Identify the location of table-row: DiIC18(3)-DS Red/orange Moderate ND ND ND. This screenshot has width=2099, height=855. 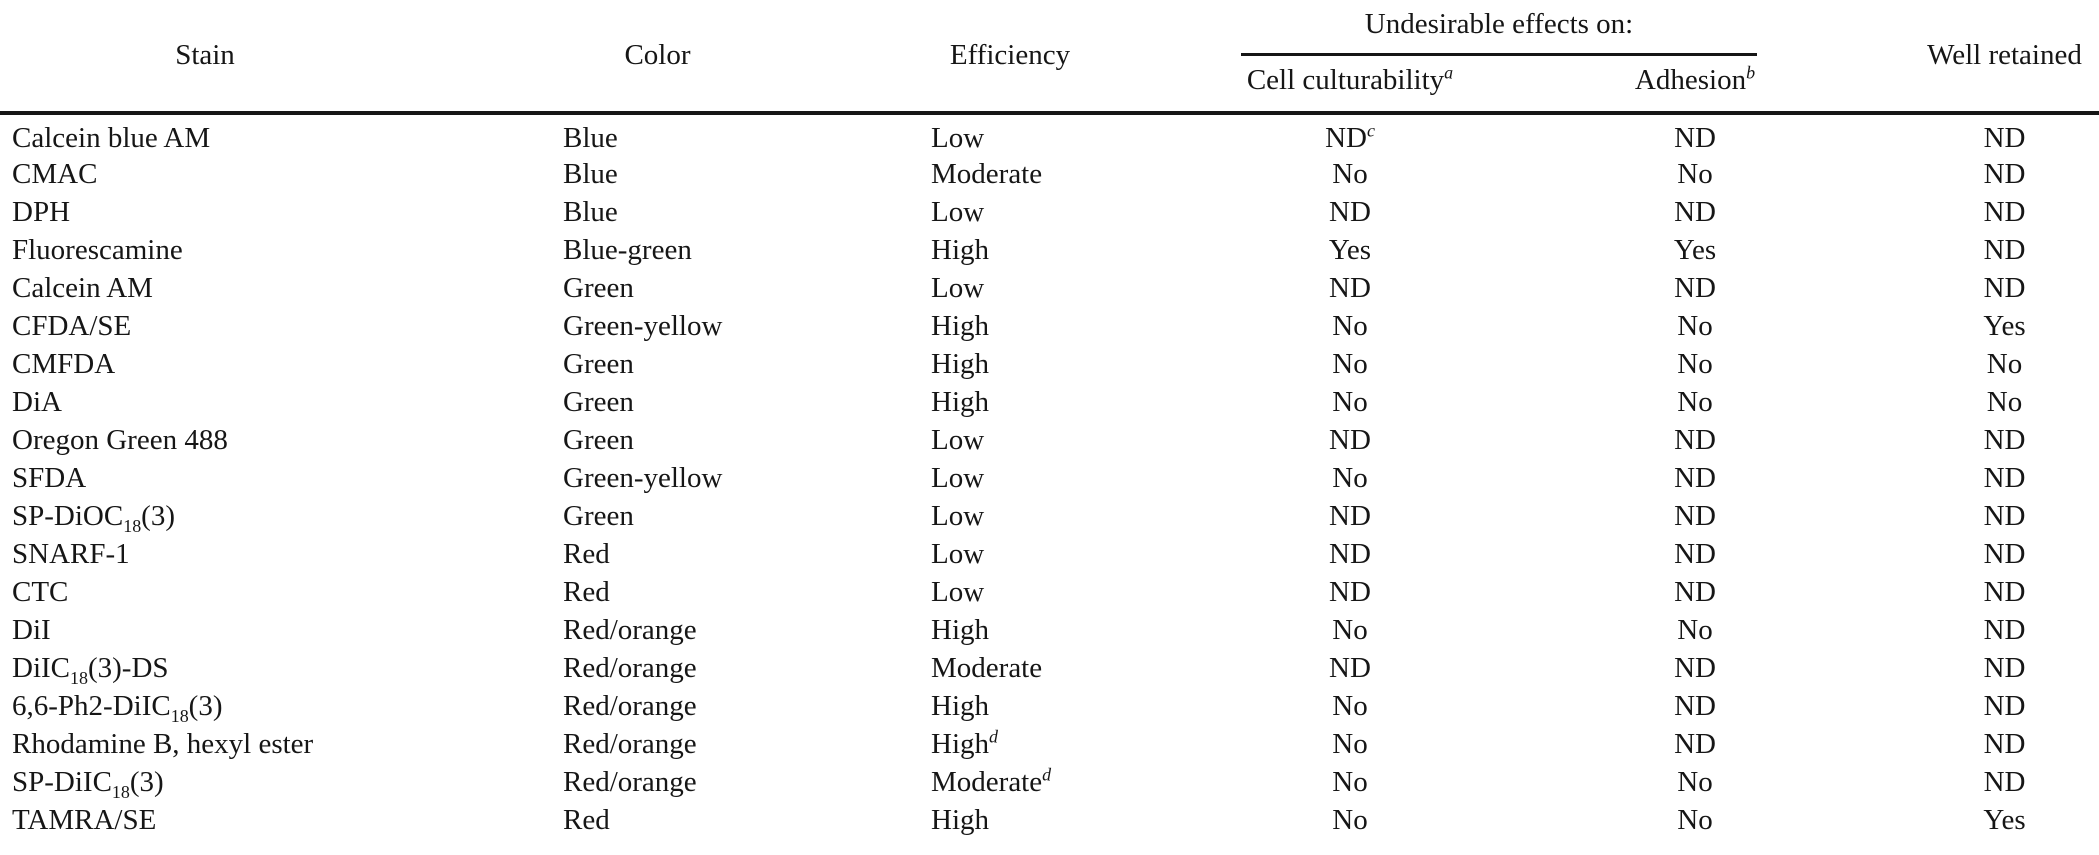
(1049, 668).